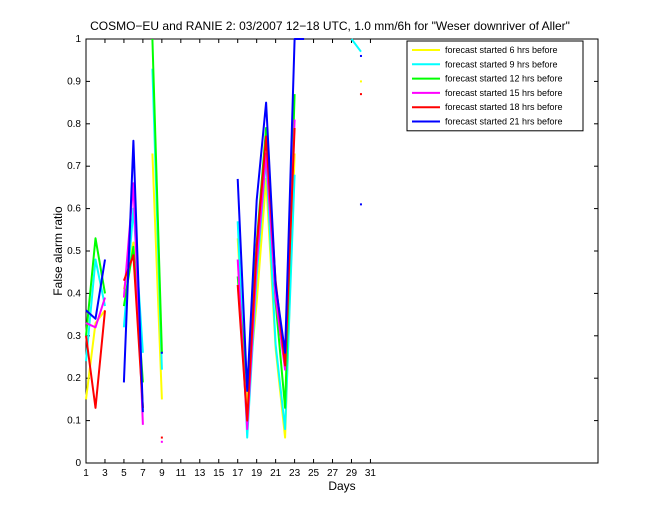 Image resolution: width=660 pixels, height=525 pixels. I want to click on y-tick-label: 0, so click(78, 463).